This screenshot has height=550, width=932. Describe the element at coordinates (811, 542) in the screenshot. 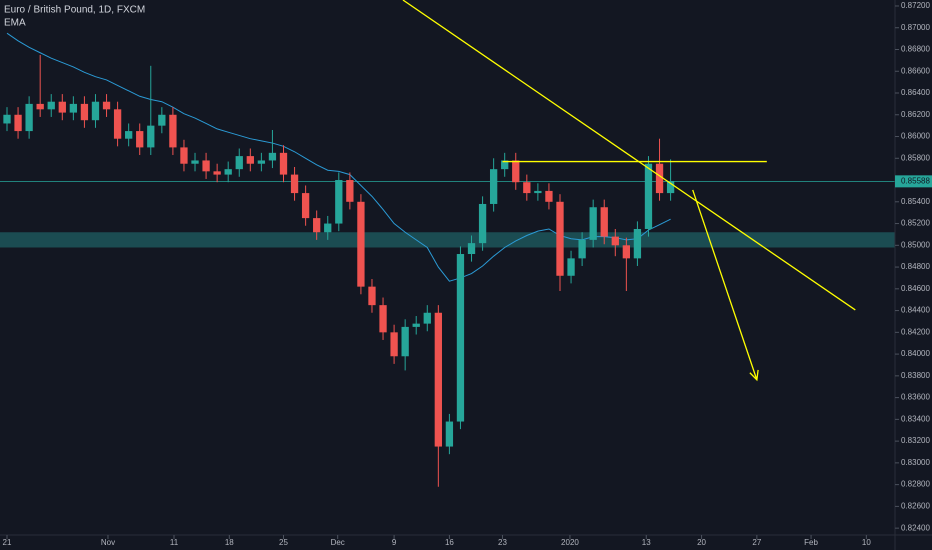

I see `x-tick-label: Feb` at that location.